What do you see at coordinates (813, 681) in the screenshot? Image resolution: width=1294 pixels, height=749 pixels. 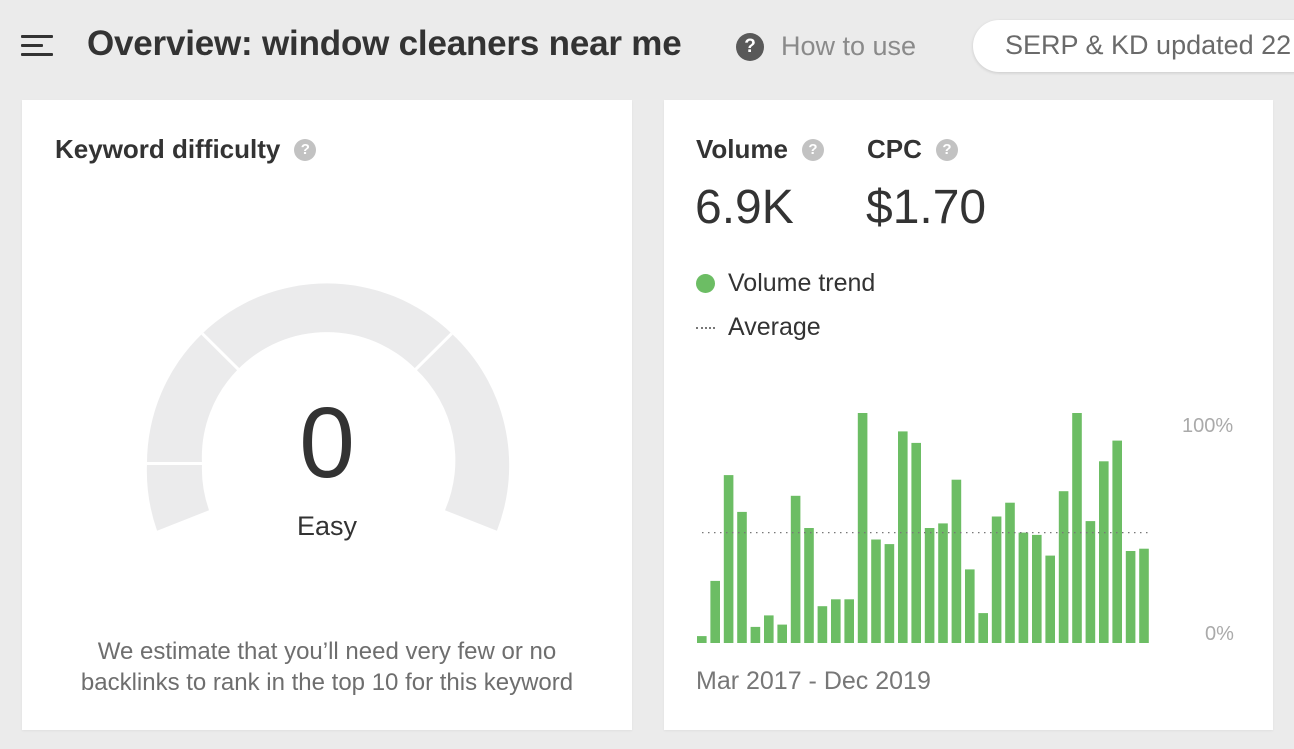 I see `date-range: Mar 2017 - Dec 2019` at bounding box center [813, 681].